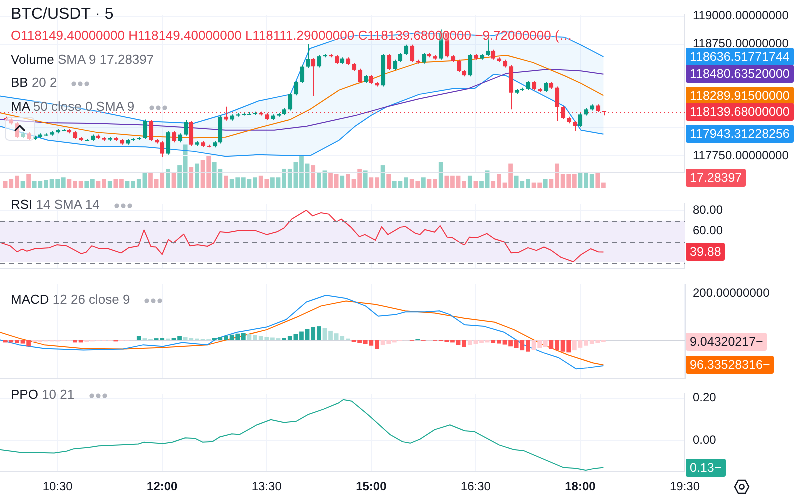 Image resolution: width=800 pixels, height=500 pixels. I want to click on y-tick-label: 119000.00000000, so click(741, 15).